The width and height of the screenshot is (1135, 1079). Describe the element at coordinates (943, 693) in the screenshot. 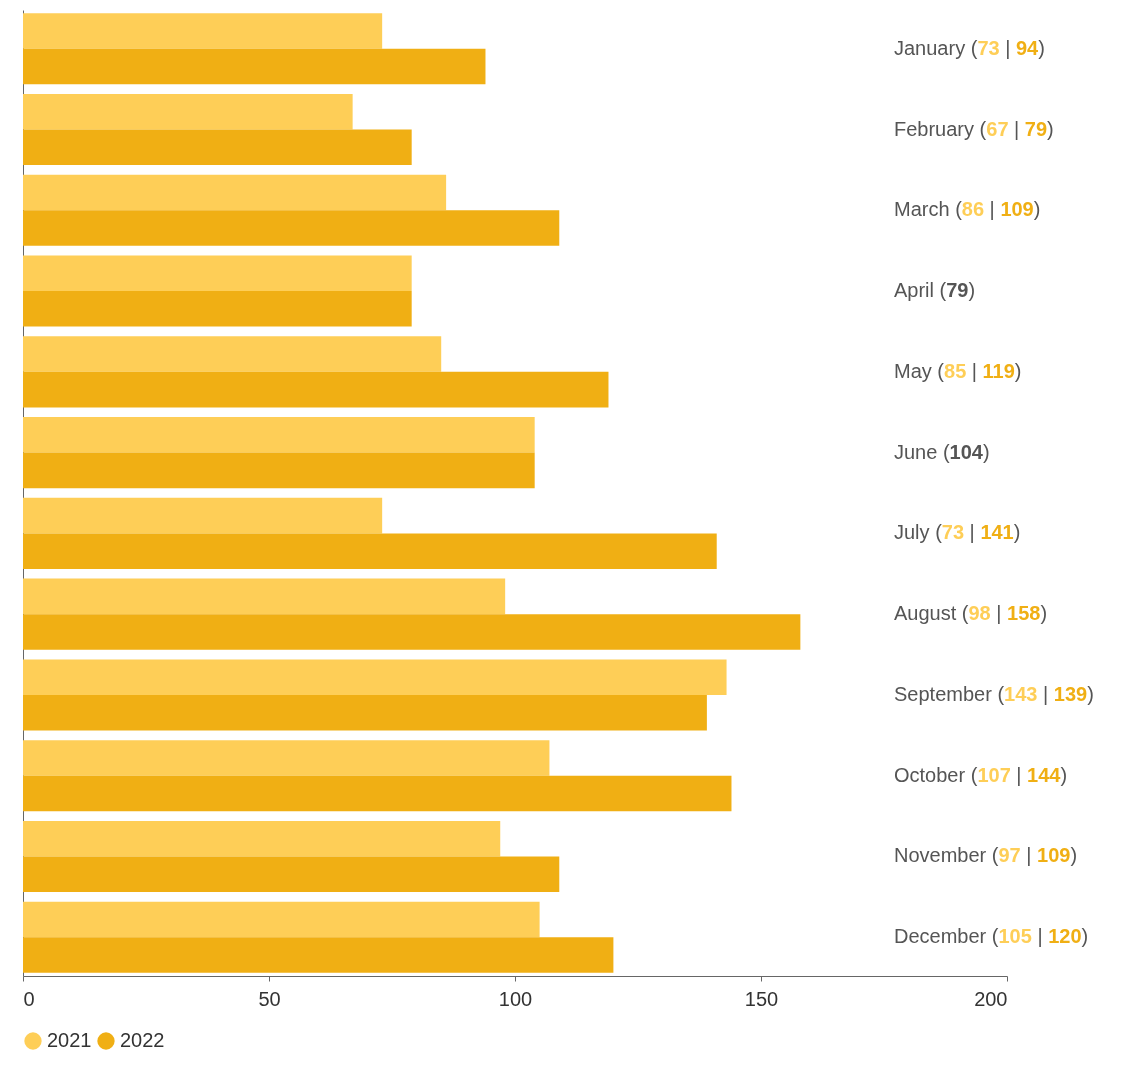

I see `y-tick-label: September` at that location.